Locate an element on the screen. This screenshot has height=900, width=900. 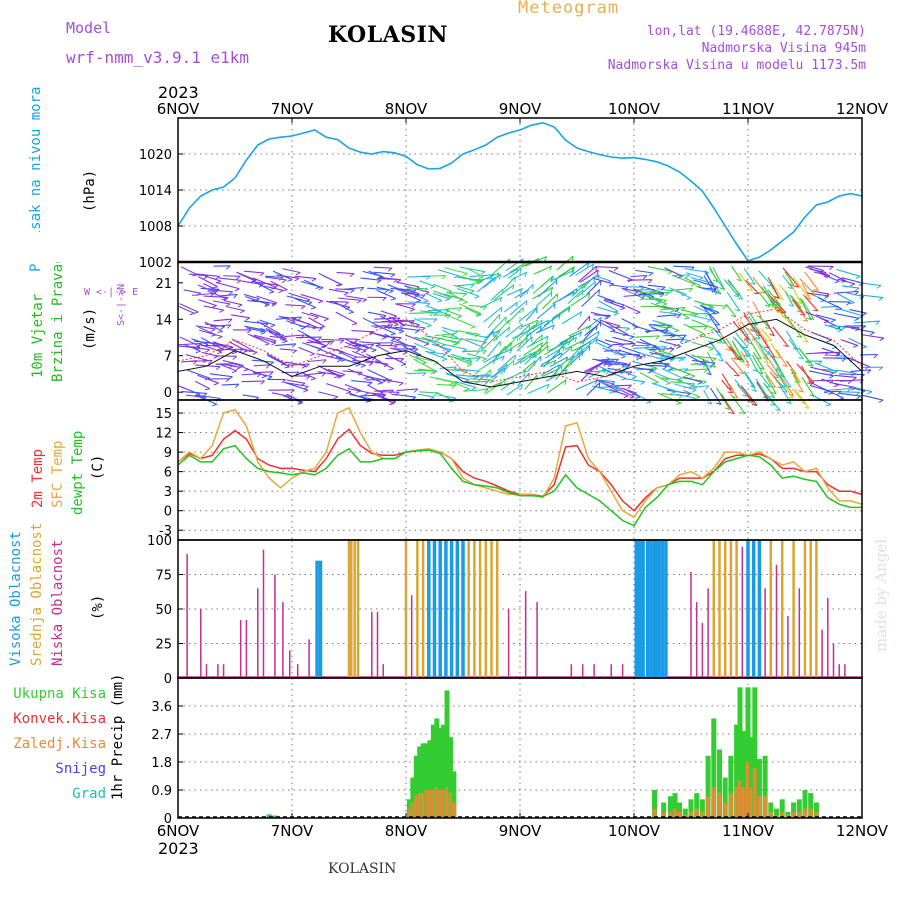
xtick-label-bottom: 7NOV is located at coordinates (292, 831).